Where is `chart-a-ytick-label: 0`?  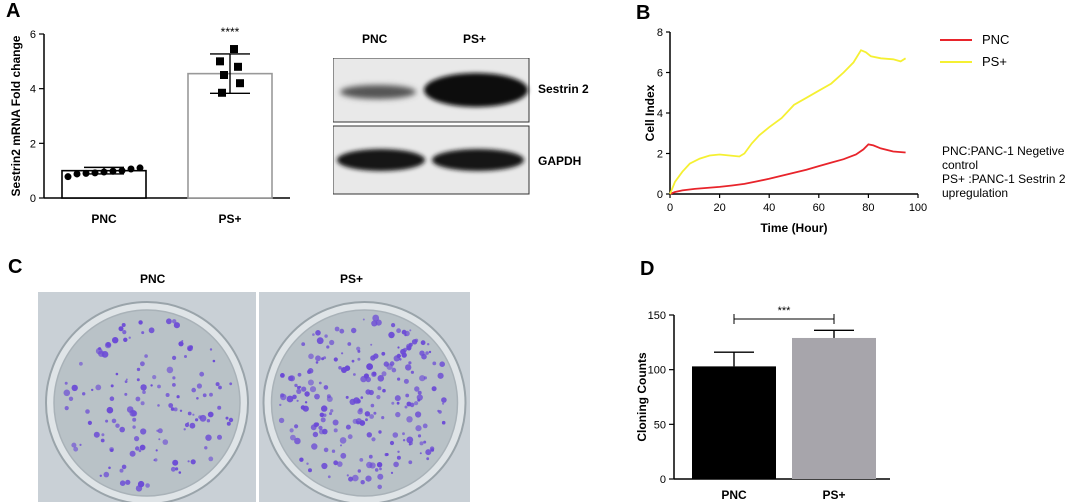
chart-a-ytick-label: 0 is located at coordinates (33, 199).